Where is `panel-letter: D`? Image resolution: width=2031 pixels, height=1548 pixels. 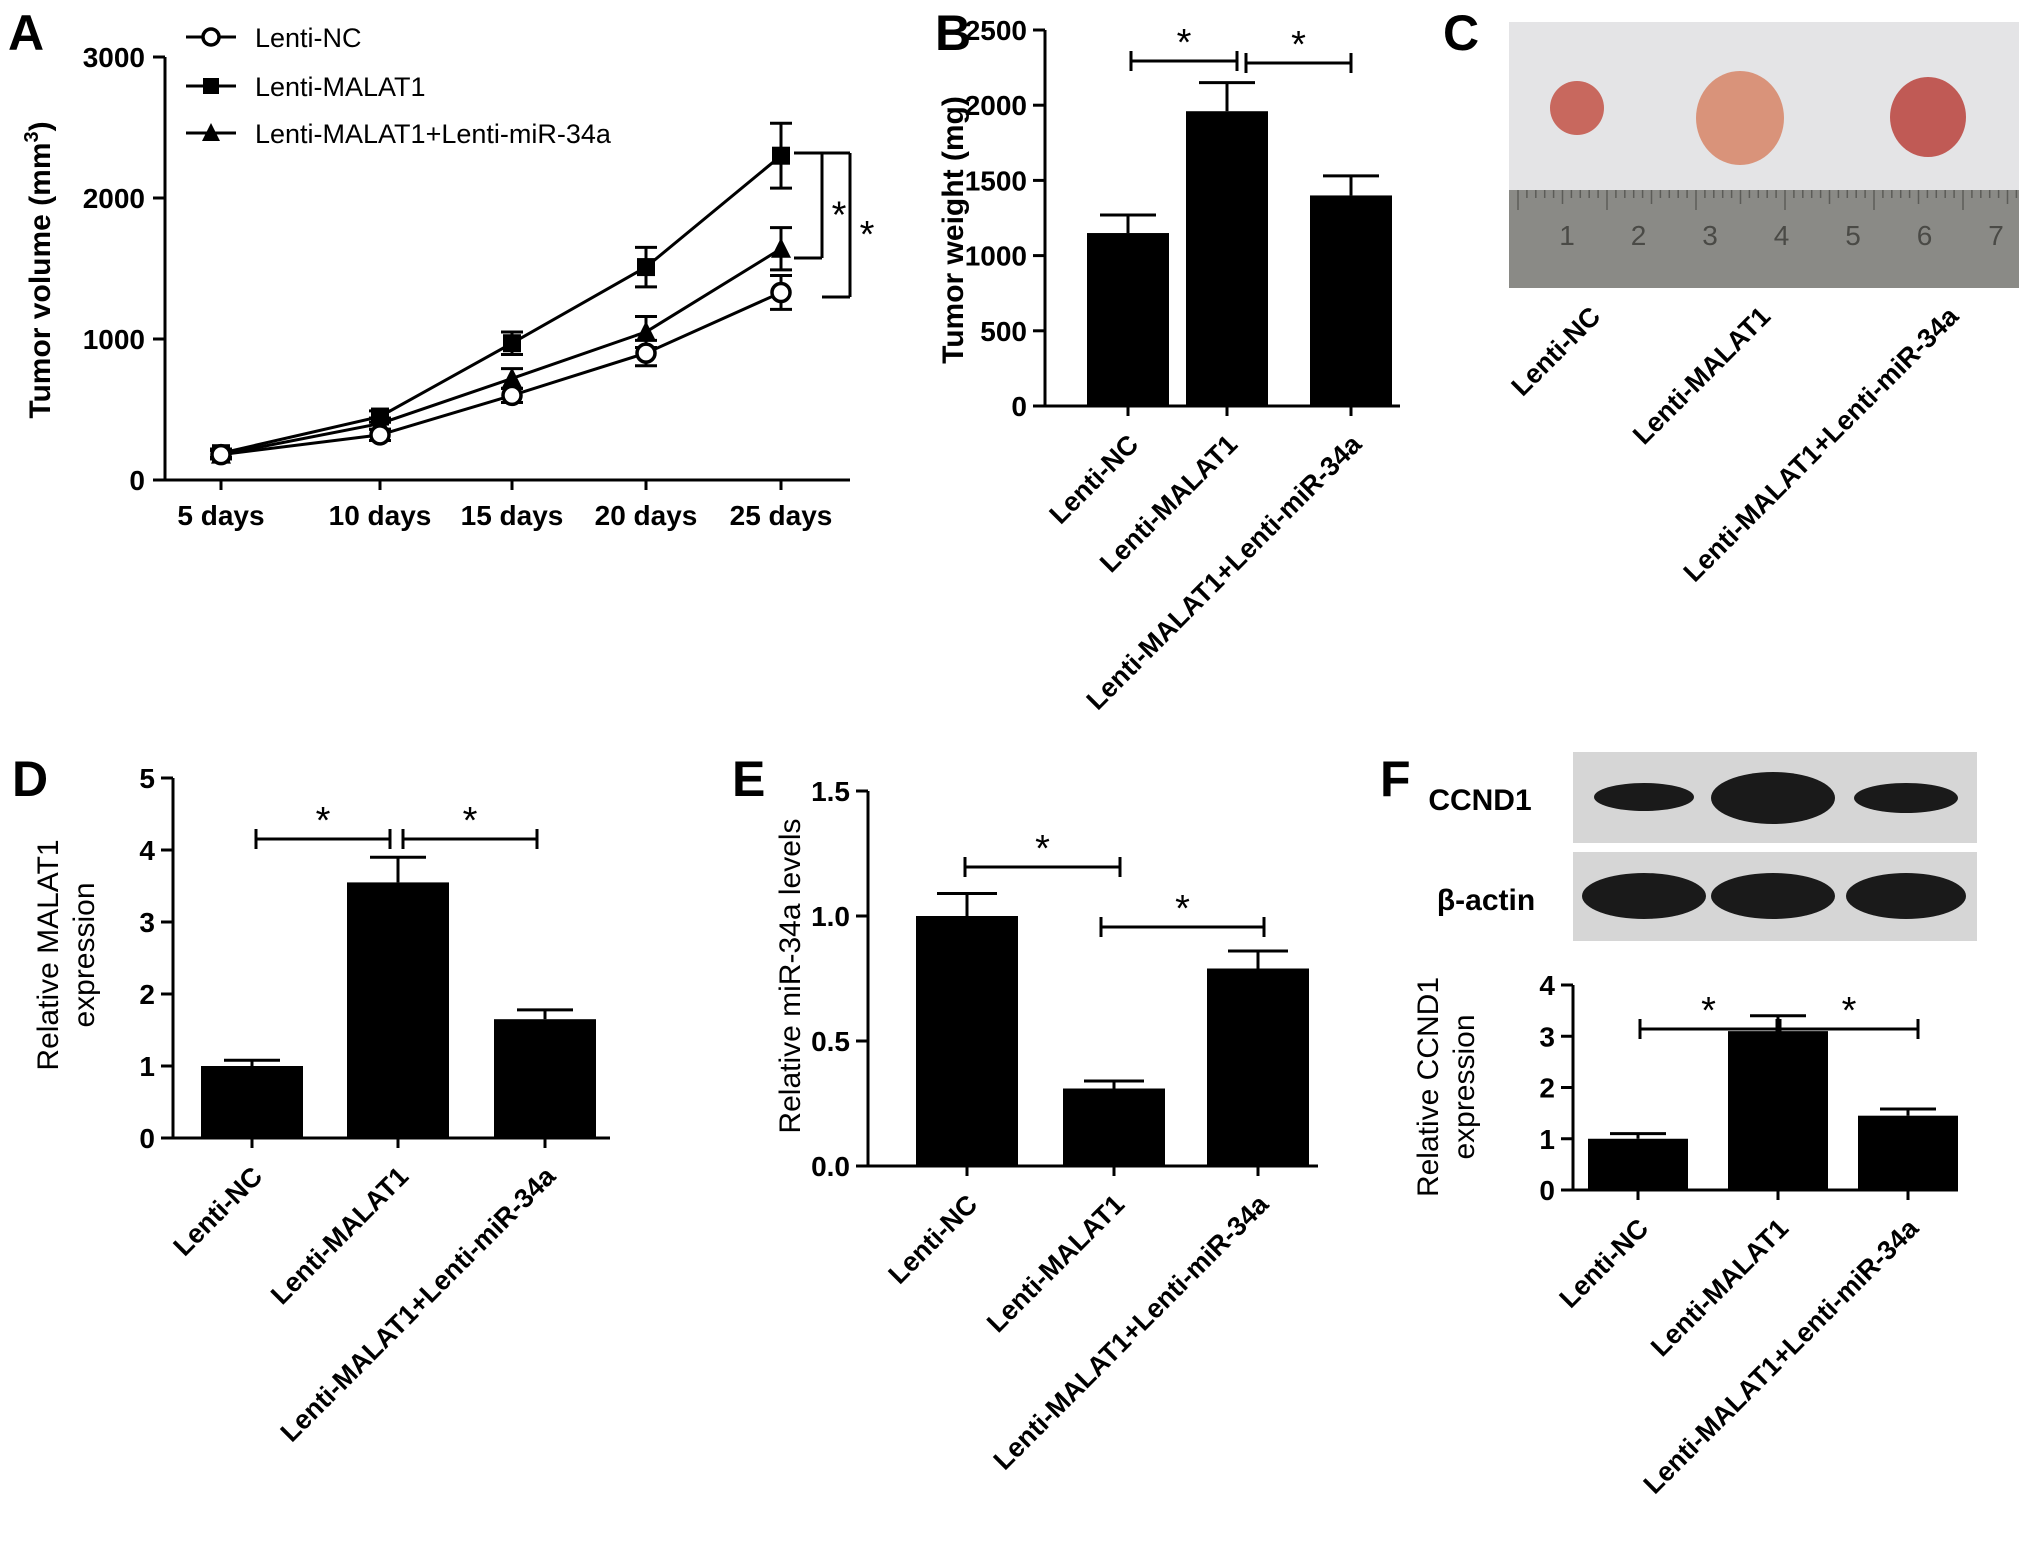
panel-letter: D is located at coordinates (30, 779).